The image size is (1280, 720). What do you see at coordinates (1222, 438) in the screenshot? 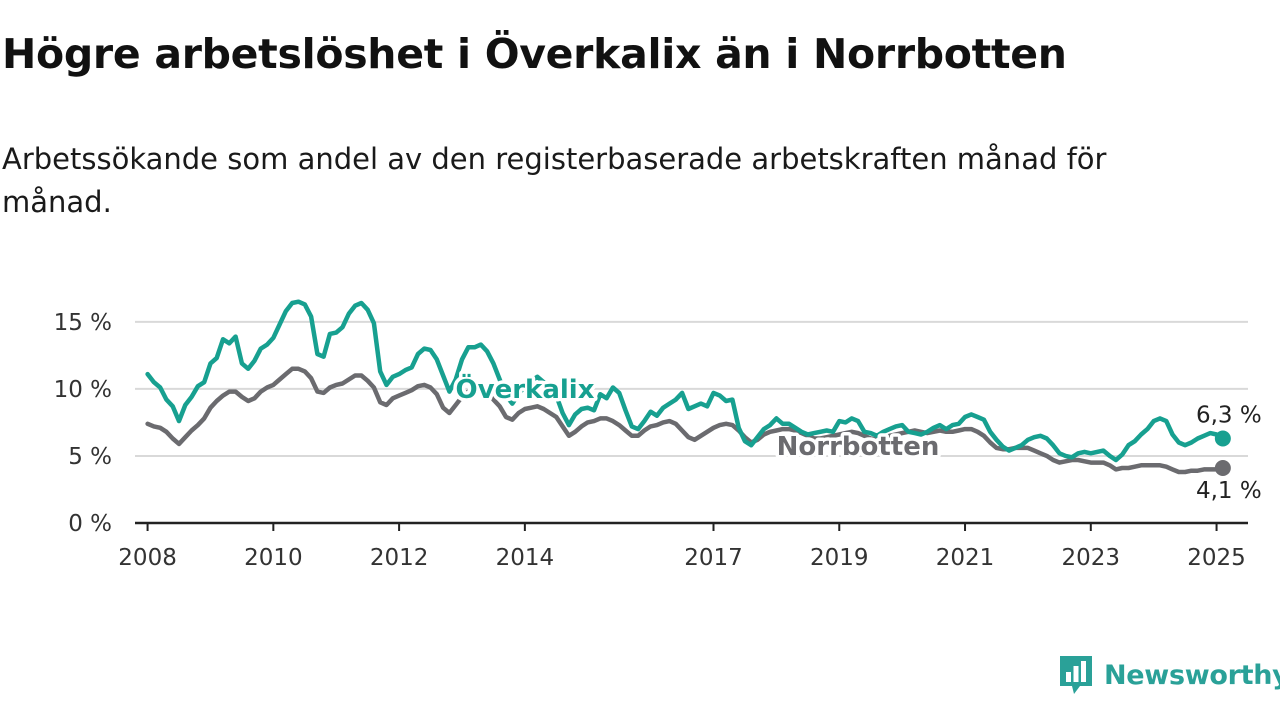
I see `end-point-overkalix` at bounding box center [1222, 438].